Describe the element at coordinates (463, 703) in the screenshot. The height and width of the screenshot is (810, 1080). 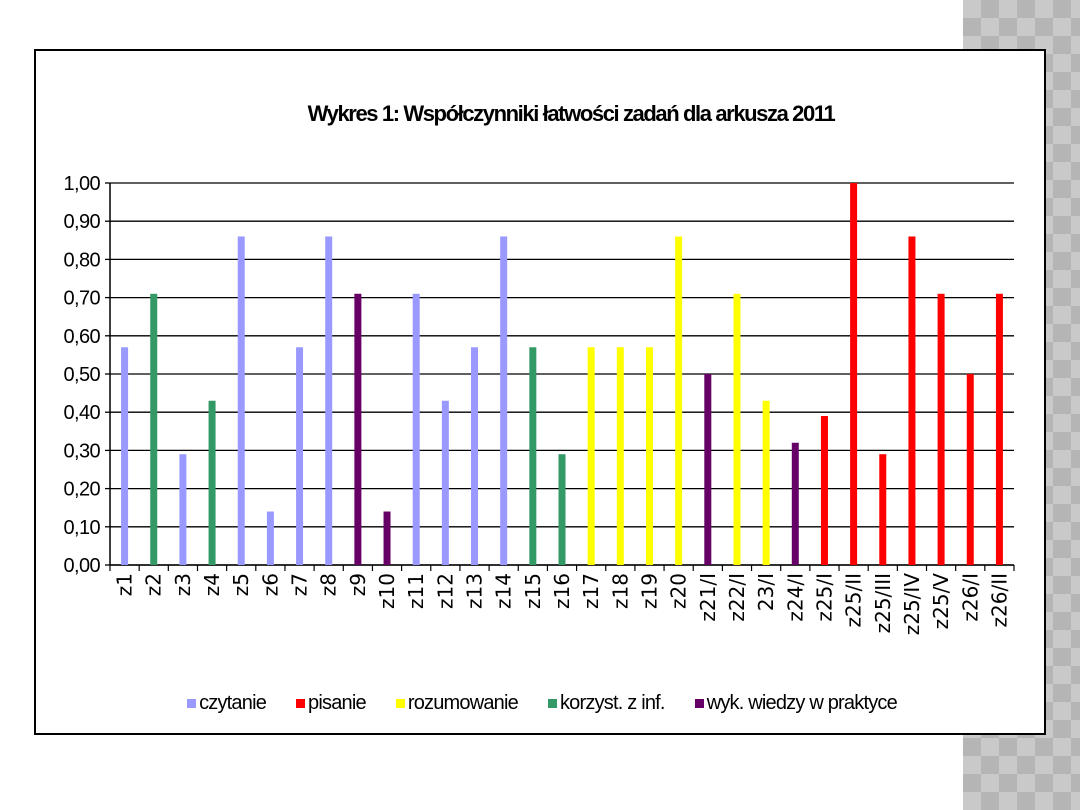
I see `legend-label: rozumowanie` at that location.